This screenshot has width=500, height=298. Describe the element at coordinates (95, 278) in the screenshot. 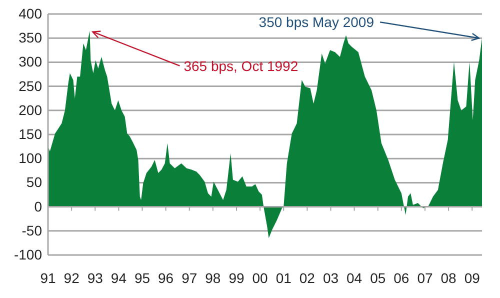

I see `x-tick-label: 93` at that location.